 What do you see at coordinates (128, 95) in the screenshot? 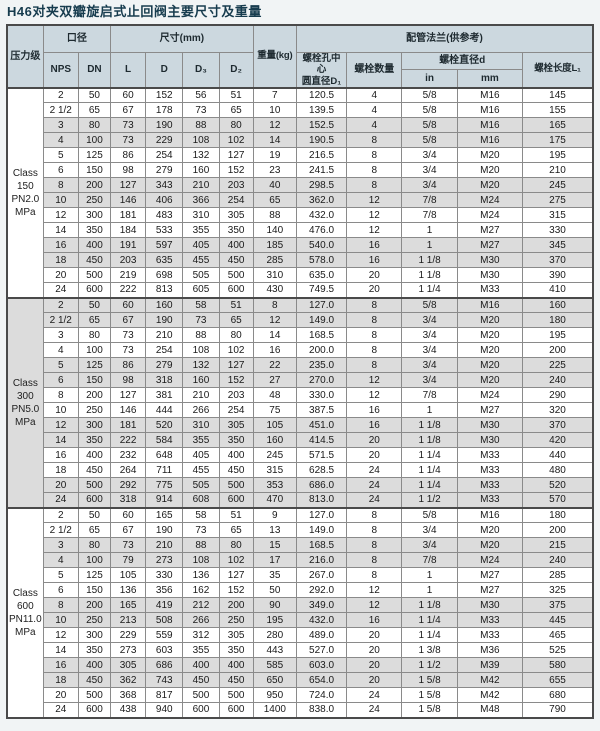
I see `cell: 60` at bounding box center [128, 95].